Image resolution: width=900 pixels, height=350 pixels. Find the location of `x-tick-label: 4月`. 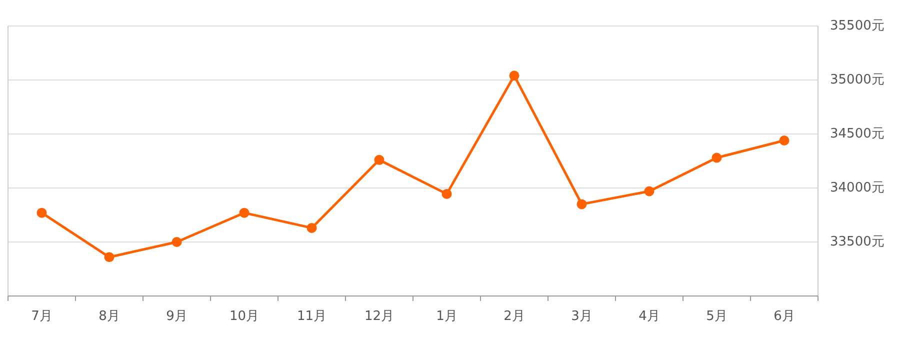

x-tick-label: 4月 is located at coordinates (649, 316).